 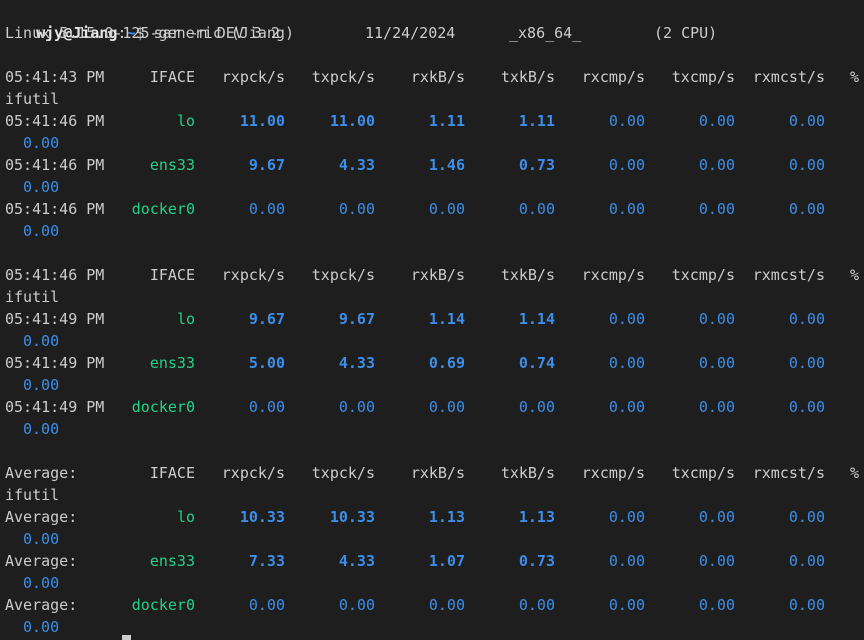 I want to click on header-timestamp: Average:, so click(x=41, y=473).